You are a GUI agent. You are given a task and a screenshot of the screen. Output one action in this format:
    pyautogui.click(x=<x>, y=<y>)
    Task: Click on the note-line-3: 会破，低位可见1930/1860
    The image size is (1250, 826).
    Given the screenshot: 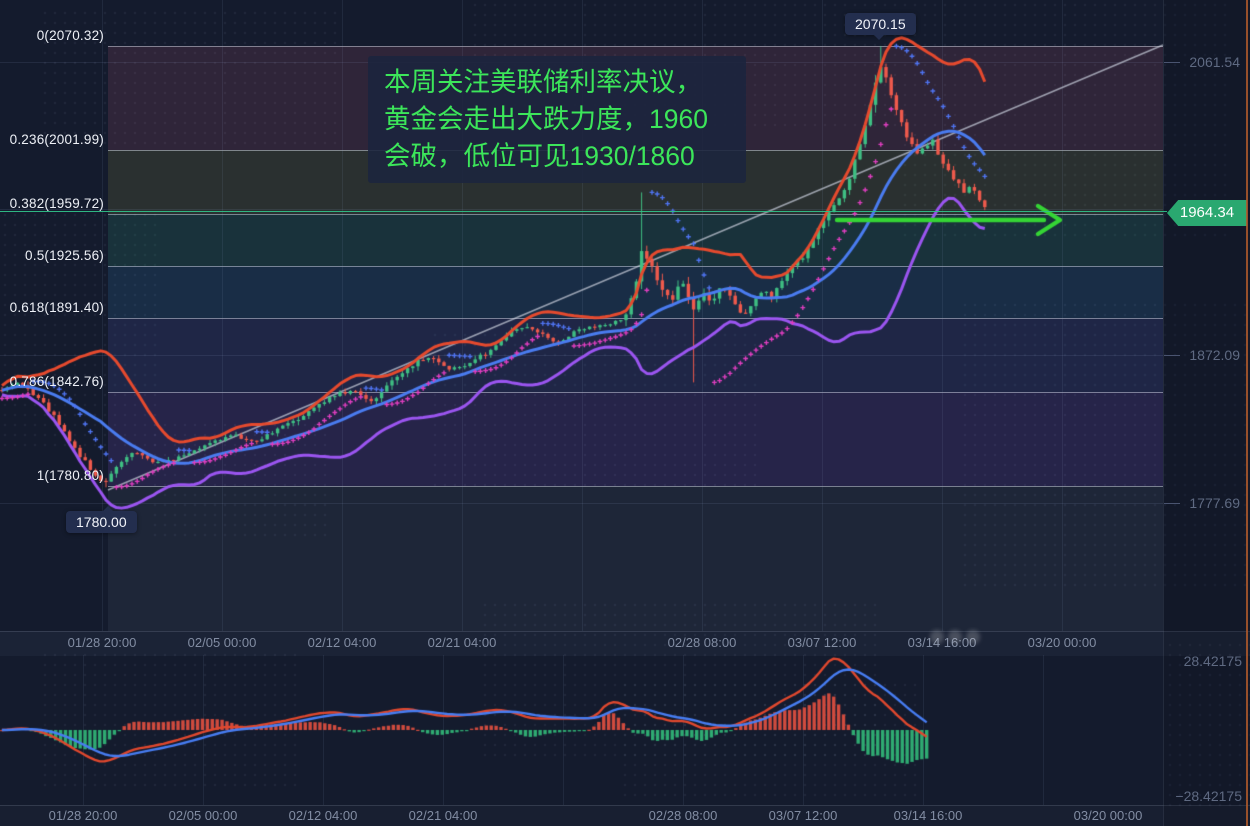 What is the action you would take?
    pyautogui.click(x=539, y=156)
    